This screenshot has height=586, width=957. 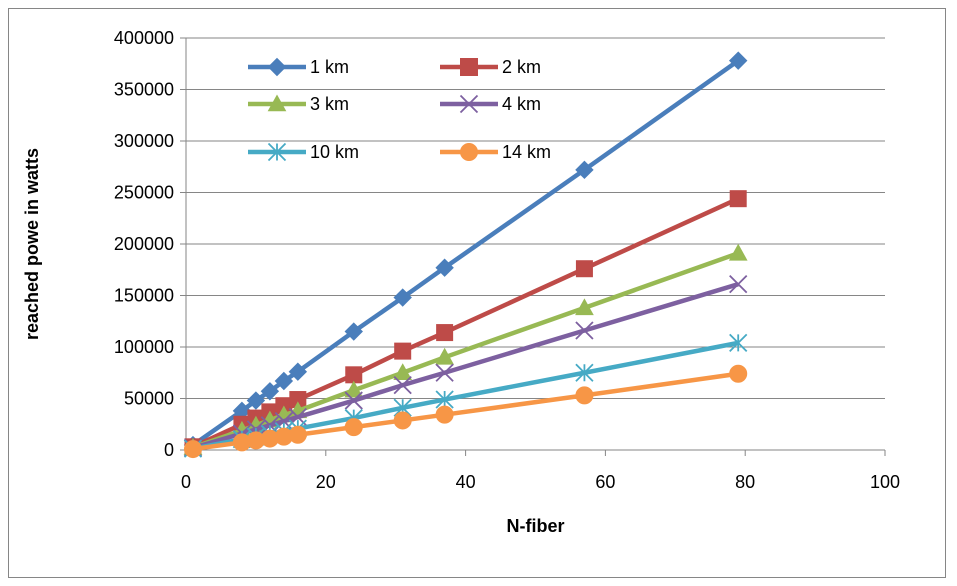 I want to click on y-tick-label: 50000, so click(x=149, y=399).